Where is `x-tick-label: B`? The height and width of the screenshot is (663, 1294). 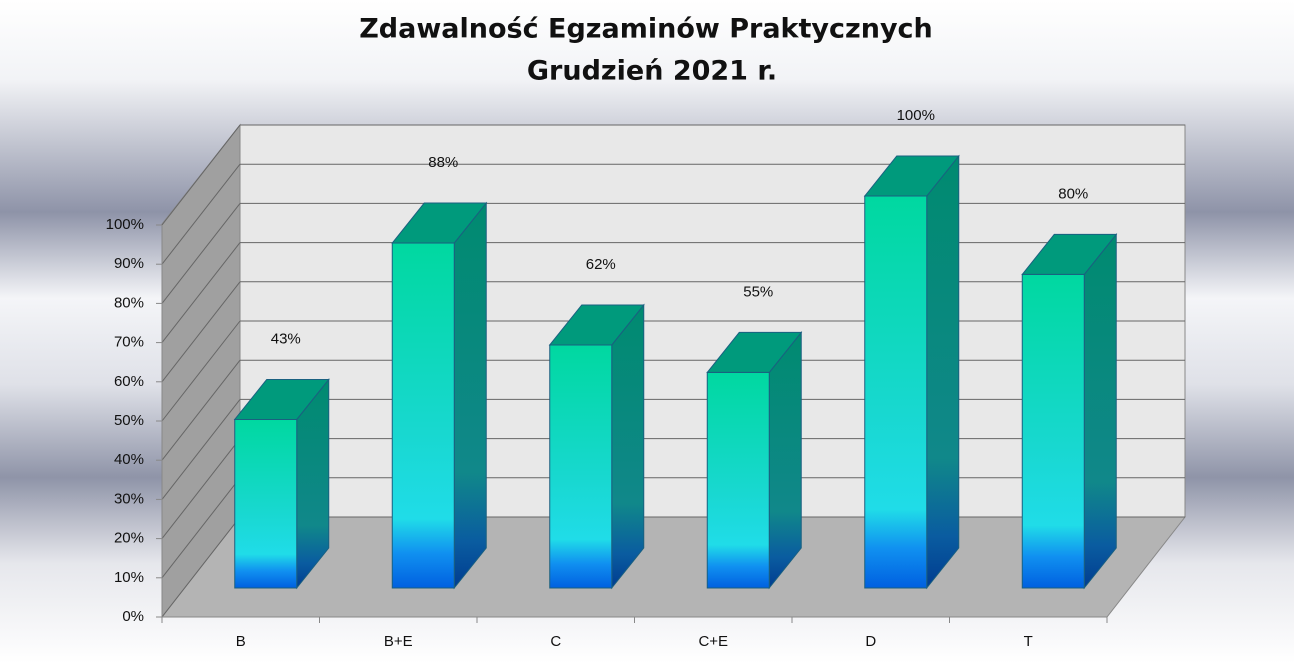 x-tick-label: B is located at coordinates (241, 641).